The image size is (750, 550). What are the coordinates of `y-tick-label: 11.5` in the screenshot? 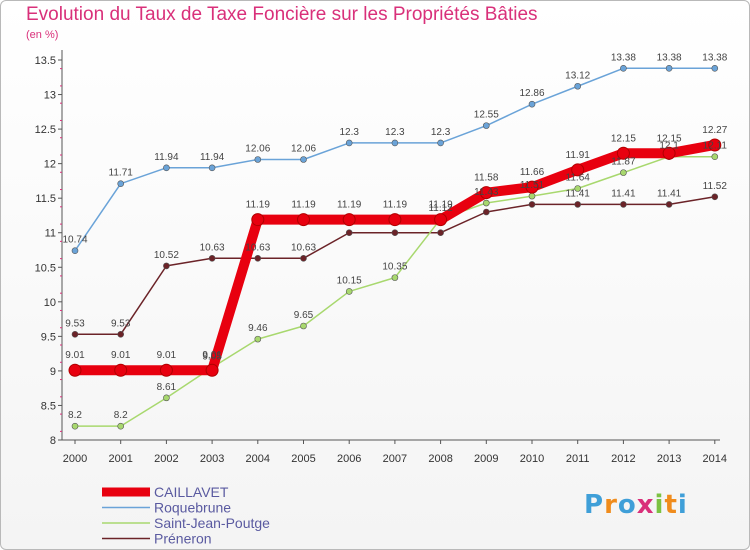 It's located at (45, 199).